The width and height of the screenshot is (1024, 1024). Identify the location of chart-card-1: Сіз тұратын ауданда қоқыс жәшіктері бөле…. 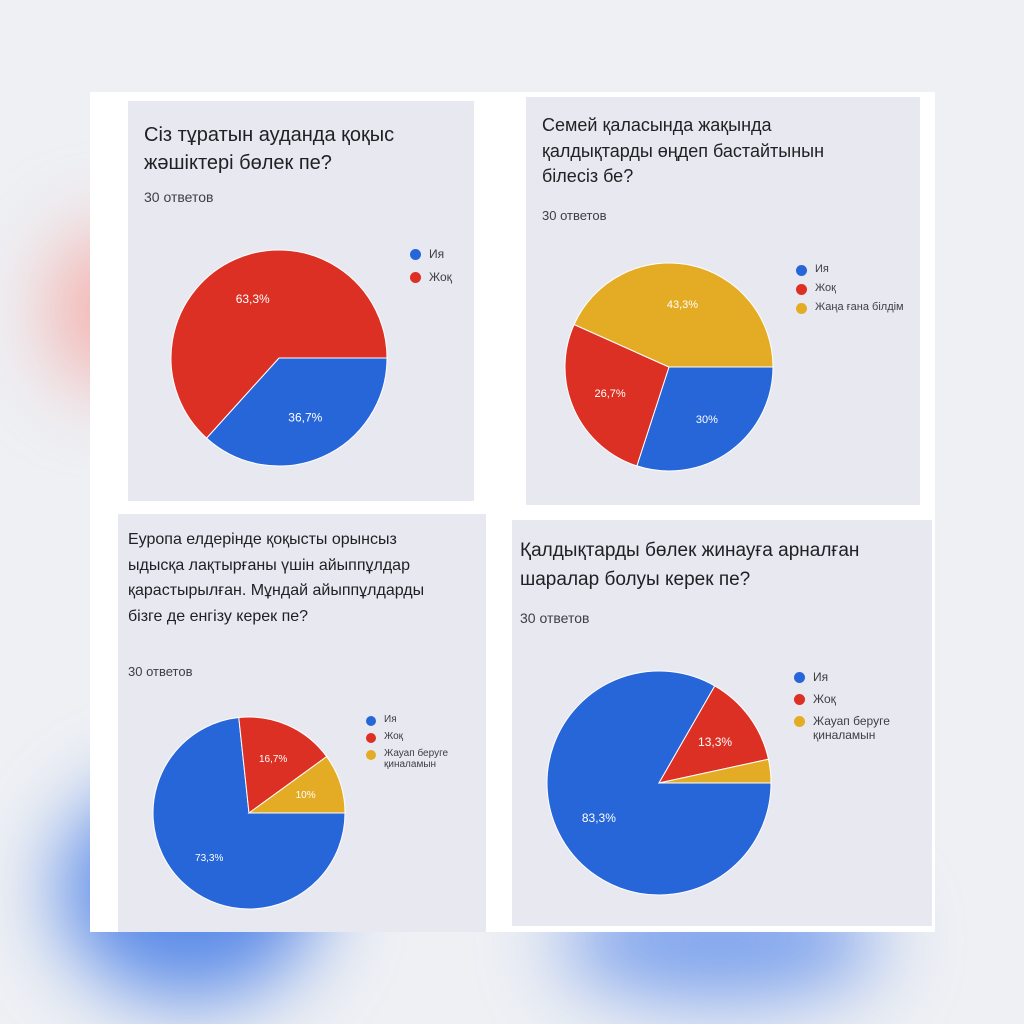
(301, 301).